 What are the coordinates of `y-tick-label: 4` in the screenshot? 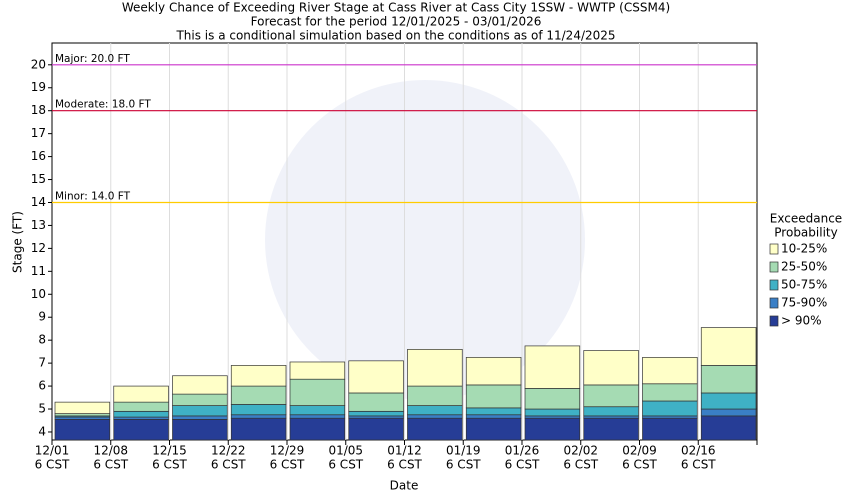 It's located at (42, 431).